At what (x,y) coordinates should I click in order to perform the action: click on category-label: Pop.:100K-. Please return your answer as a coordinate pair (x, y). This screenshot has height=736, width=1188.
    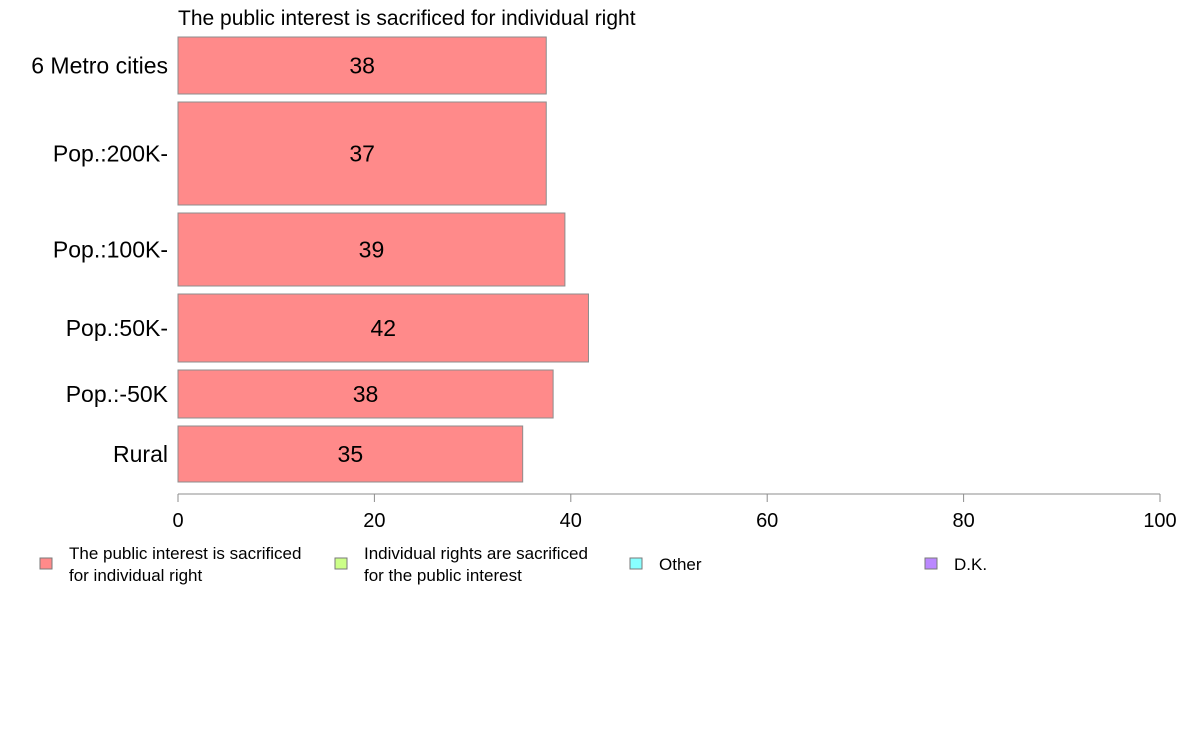
    Looking at the image, I should click on (110, 250).